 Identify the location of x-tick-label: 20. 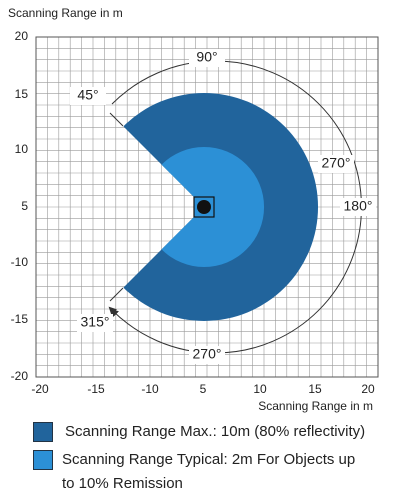
(368, 389).